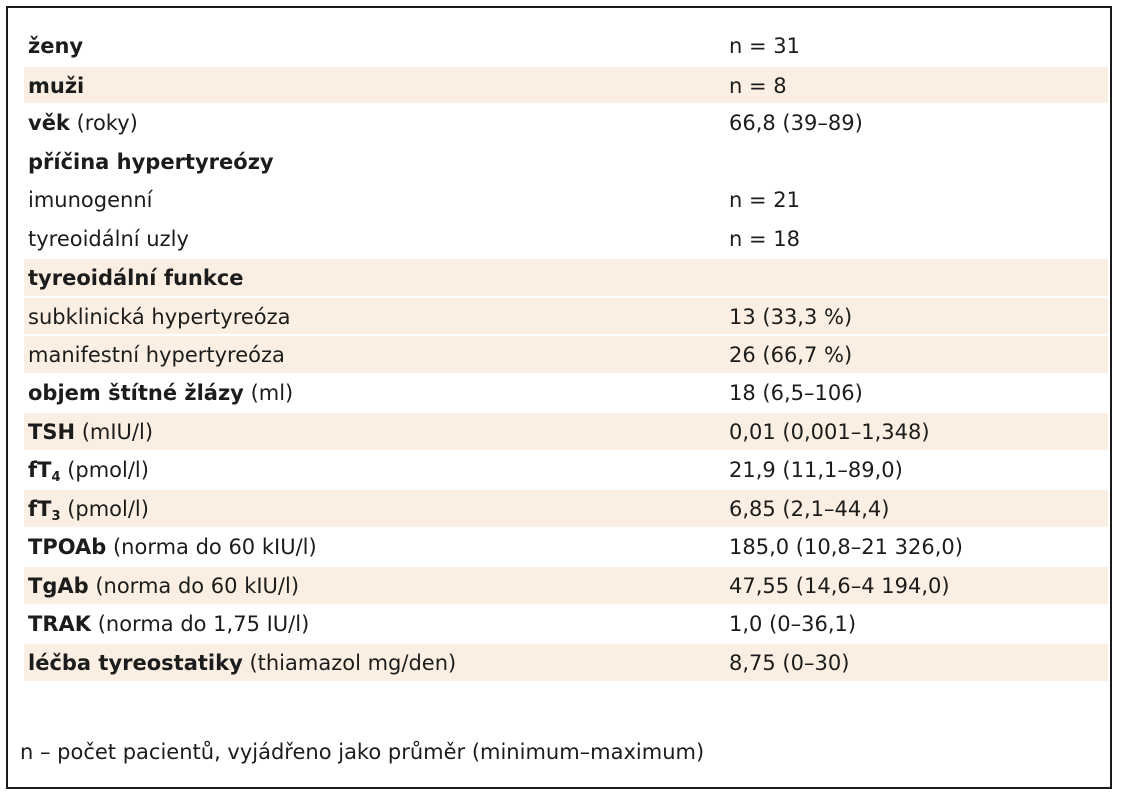 This screenshot has width=1122, height=800. What do you see at coordinates (56, 477) in the screenshot?
I see `row-label-subscript: 4` at bounding box center [56, 477].